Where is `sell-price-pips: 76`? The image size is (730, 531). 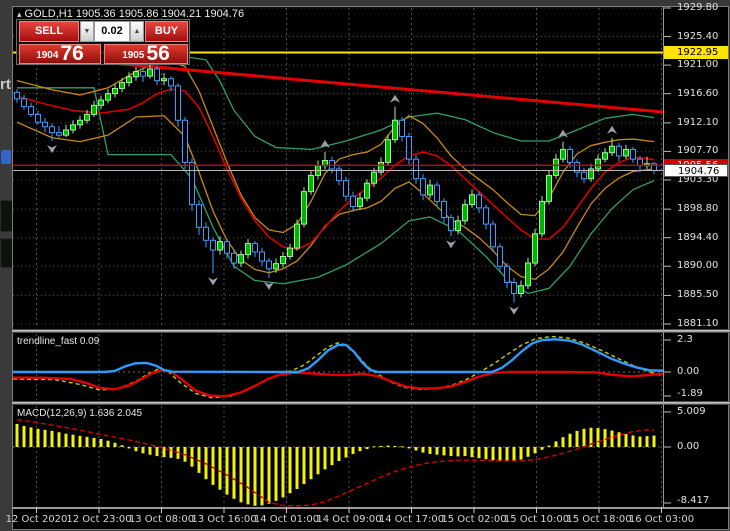 sell-price-pips: 76 is located at coordinates (72, 53).